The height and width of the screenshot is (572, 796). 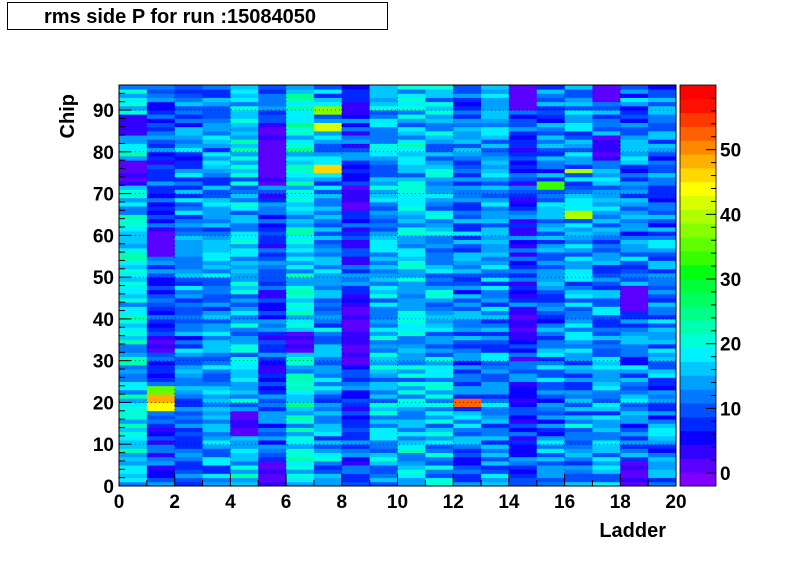 I want to click on color-bar-tick-label: 40, so click(x=730, y=215).